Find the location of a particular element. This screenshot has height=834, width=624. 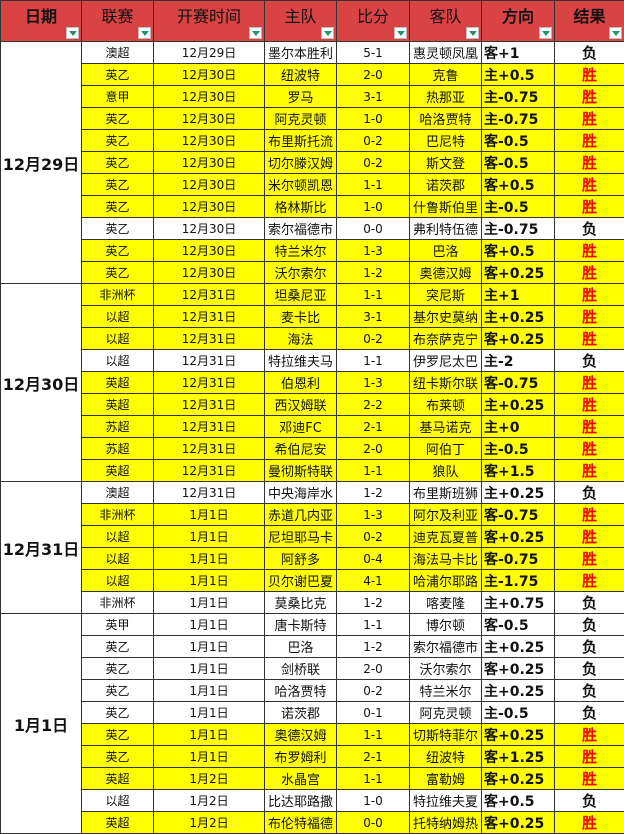

away-cell: 迪克瓦夏普 is located at coordinates (446, 537).